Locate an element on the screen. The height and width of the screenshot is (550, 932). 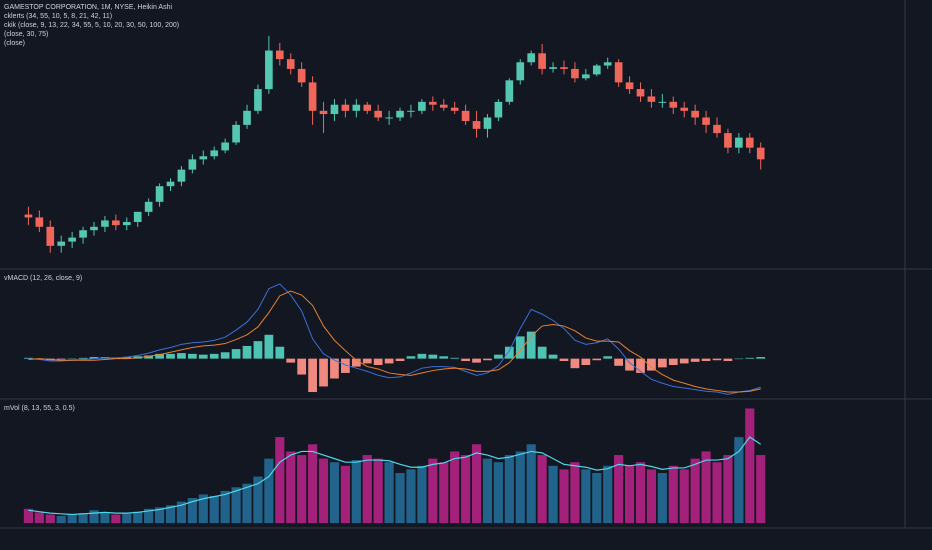
indicator-legend: (close) is located at coordinates (14, 43).